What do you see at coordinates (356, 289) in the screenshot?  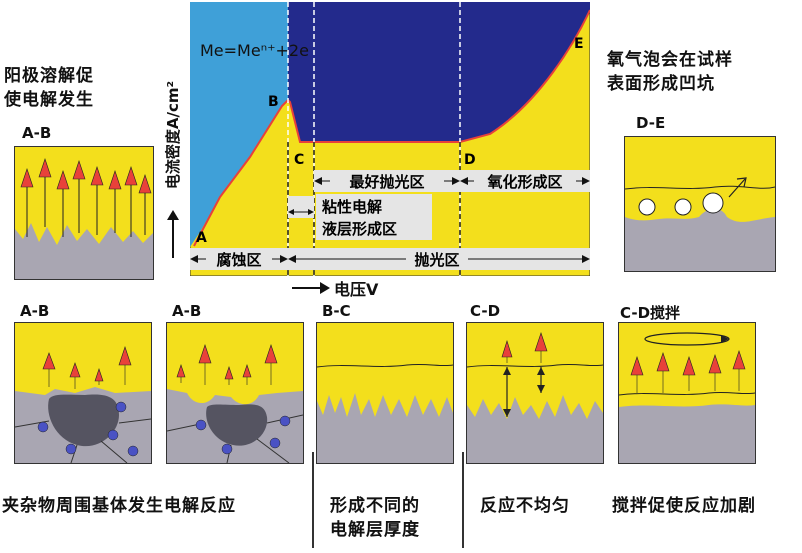 I see `x-axis-label: 电压V` at bounding box center [356, 289].